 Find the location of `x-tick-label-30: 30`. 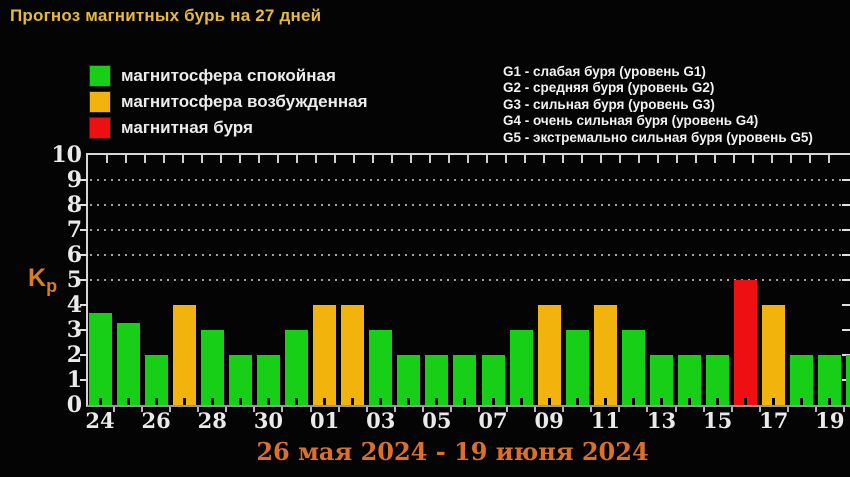

x-tick-label-30: 30 is located at coordinates (268, 420).